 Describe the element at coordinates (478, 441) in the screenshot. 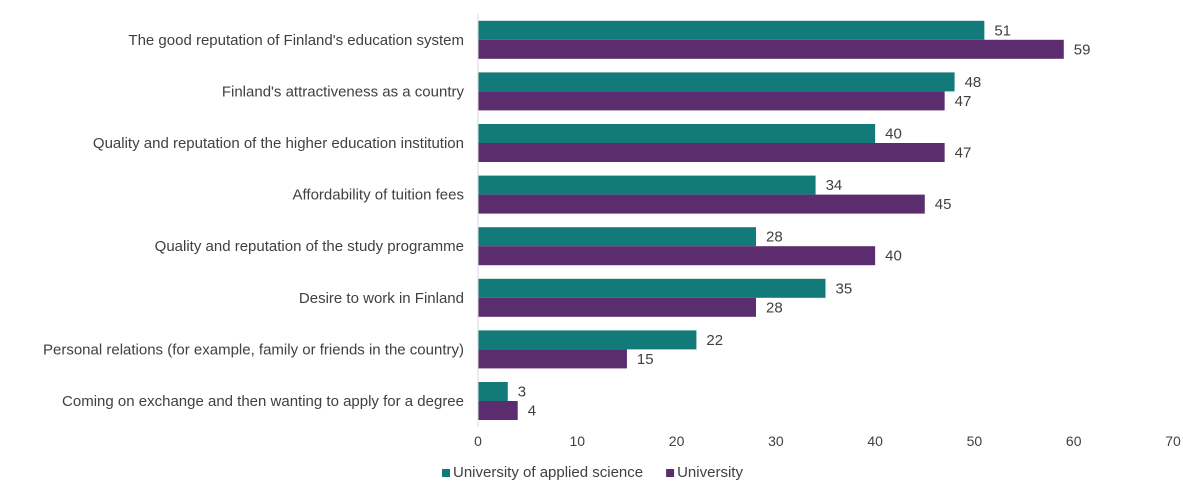

I see `x-tick-label: 0` at that location.